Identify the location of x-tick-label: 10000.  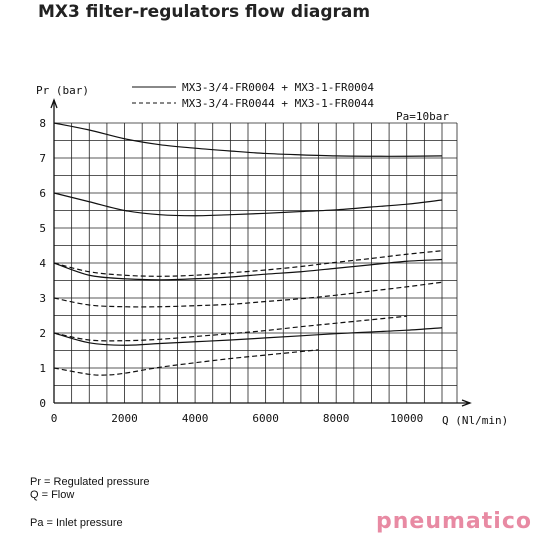
(406, 418).